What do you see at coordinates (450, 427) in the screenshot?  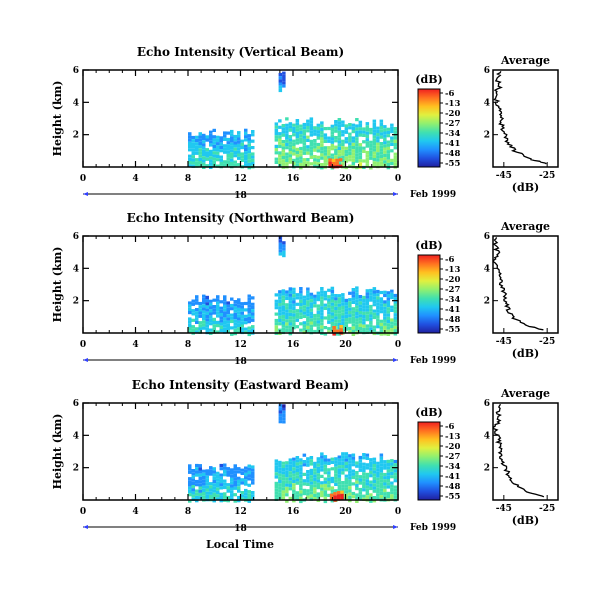 I see `colorbar-tick-label: -6` at bounding box center [450, 427].